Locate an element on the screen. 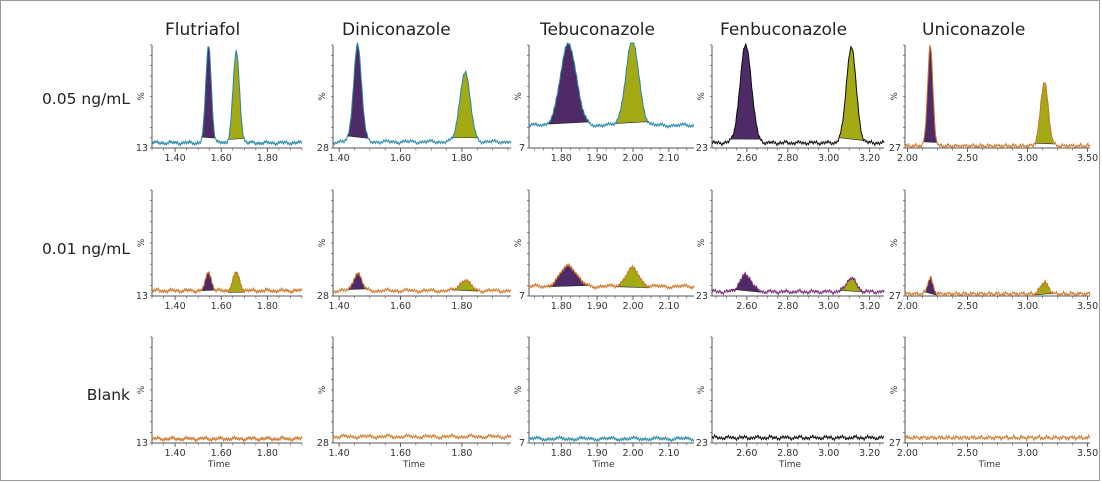  y-percent-label-4-0: % is located at coordinates (895, 96).